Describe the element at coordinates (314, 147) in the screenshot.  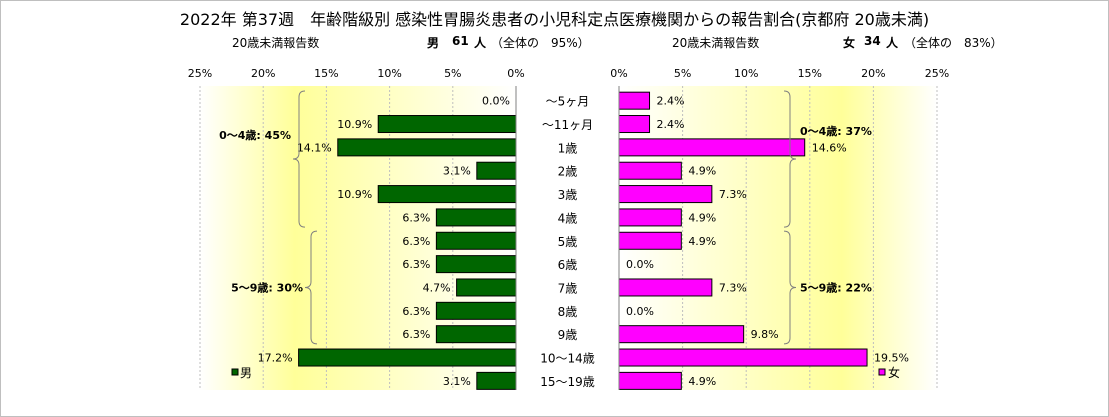
I see `male-value-label: 14.1%` at that location.